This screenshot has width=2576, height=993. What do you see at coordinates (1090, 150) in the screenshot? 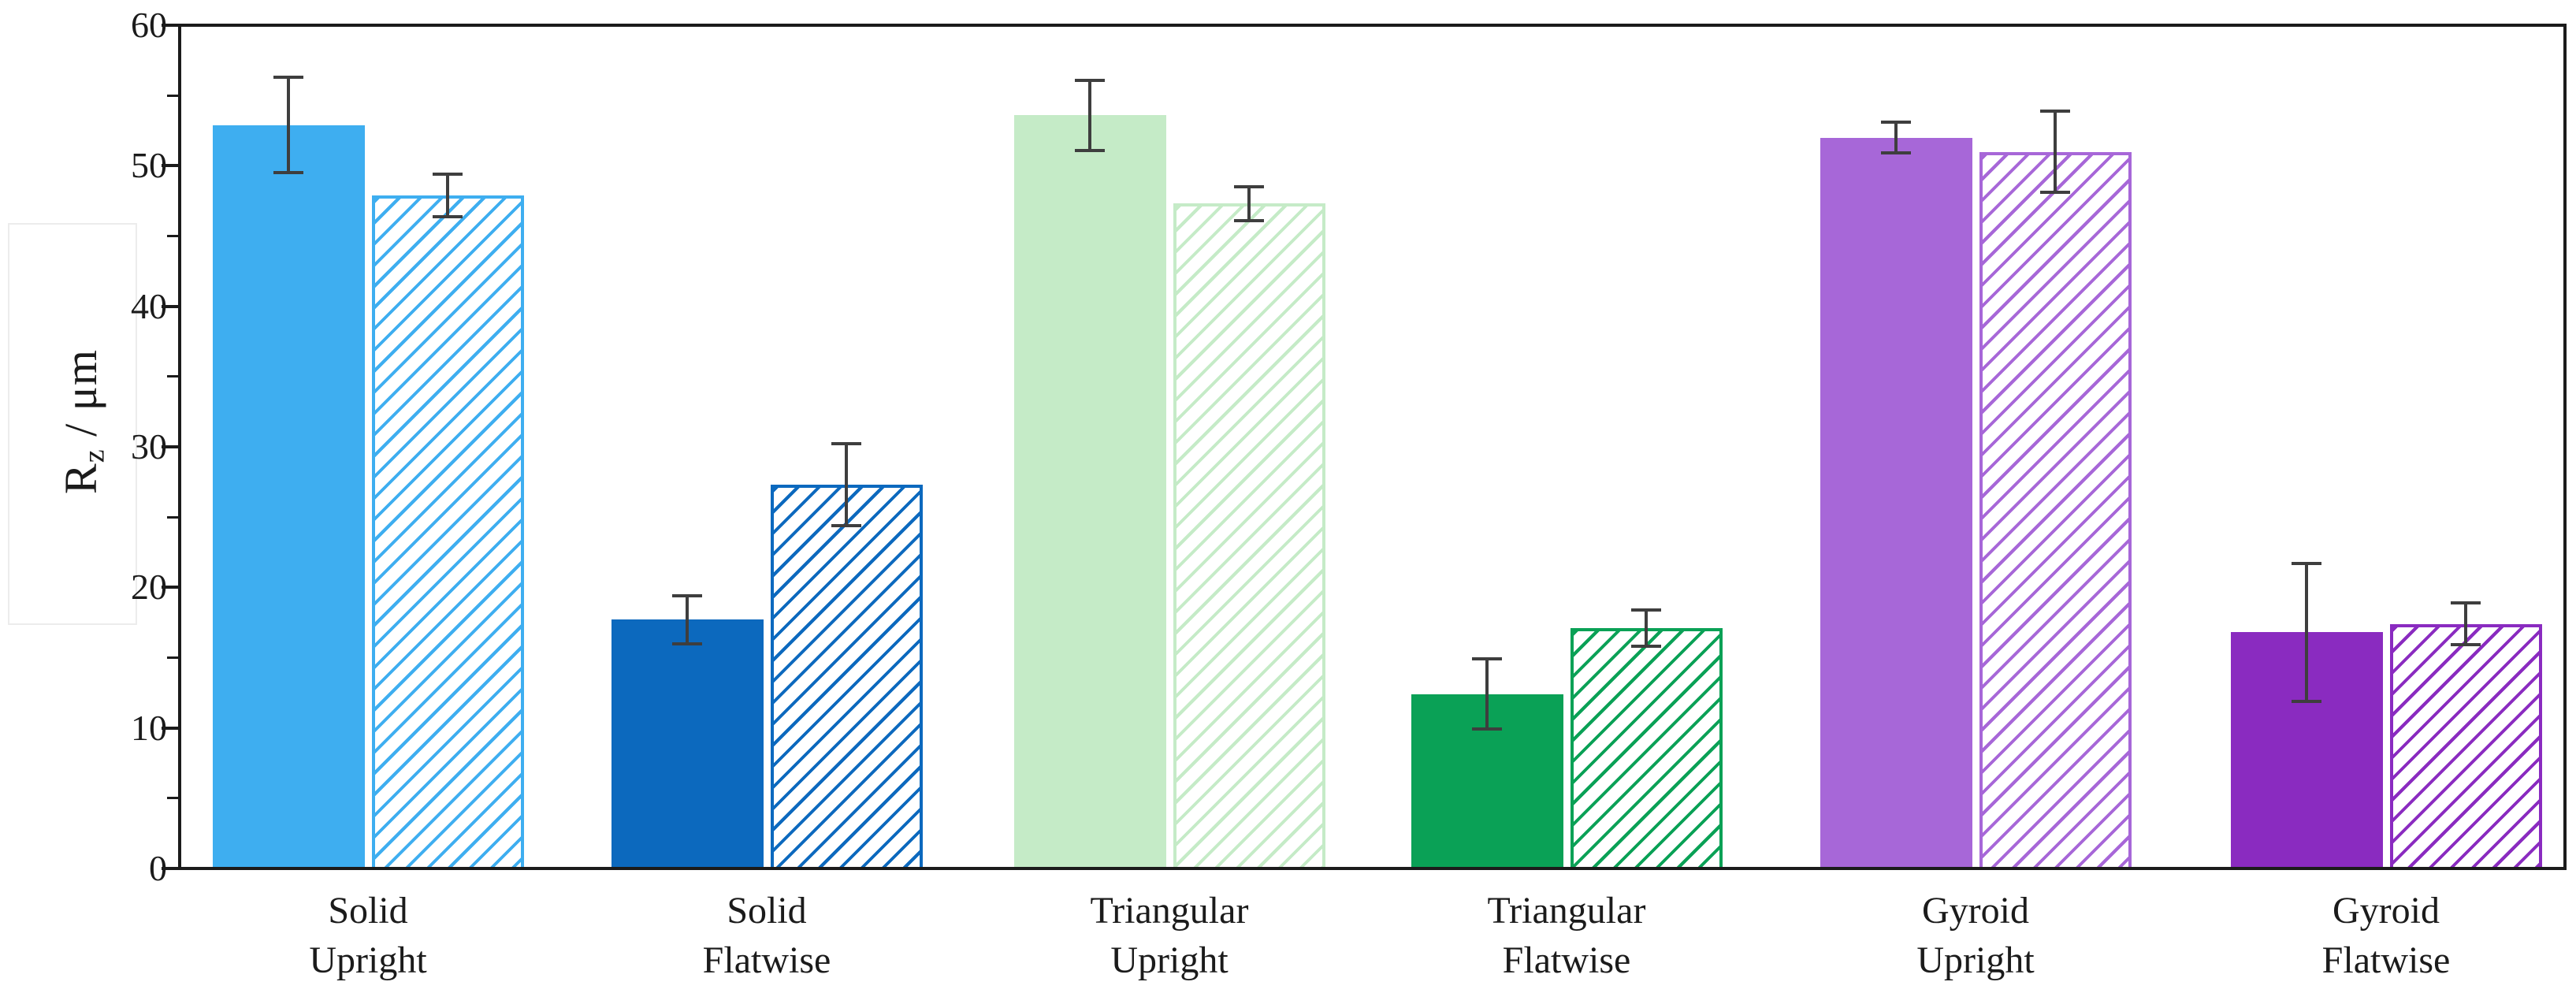
I see `error-bar-triangular-upright-plain-cap-bottom` at bounding box center [1090, 150].